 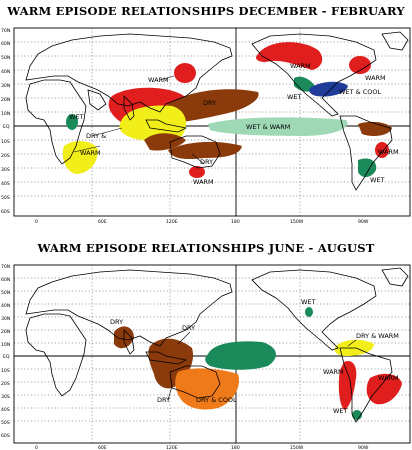 I want to click on label-wet-warm-pacific: WET & WARM, so click(x=268, y=127).